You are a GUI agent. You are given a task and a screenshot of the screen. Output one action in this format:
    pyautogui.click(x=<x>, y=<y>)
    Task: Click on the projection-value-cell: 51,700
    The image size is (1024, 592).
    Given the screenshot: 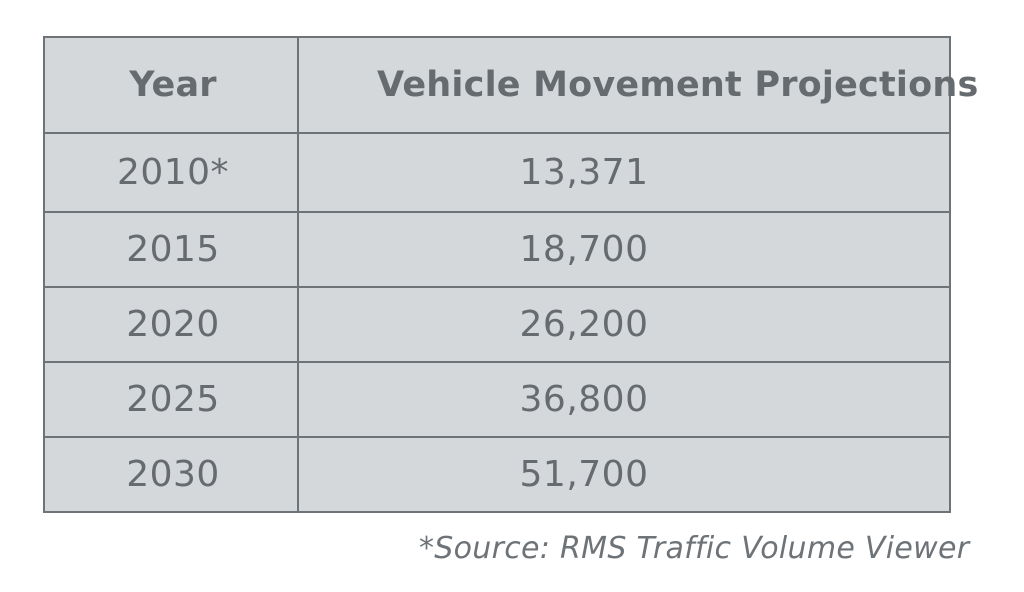 What is the action you would take?
    pyautogui.click(x=624, y=474)
    